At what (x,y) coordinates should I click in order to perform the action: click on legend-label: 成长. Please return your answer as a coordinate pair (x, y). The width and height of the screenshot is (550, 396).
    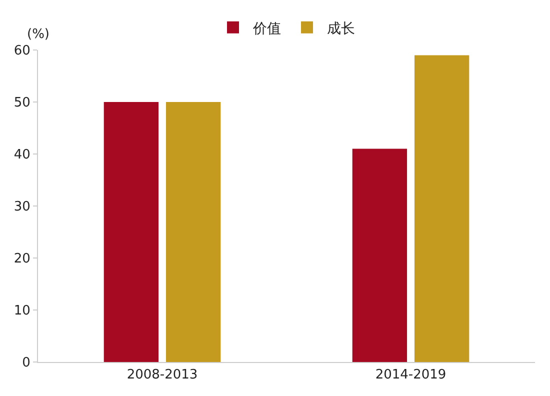
    Looking at the image, I should click on (341, 28).